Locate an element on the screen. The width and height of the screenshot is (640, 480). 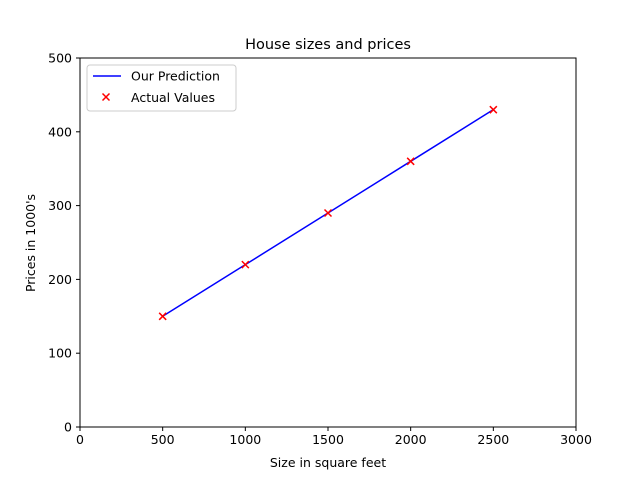
x-tick-label: 2000 is located at coordinates (411, 439).